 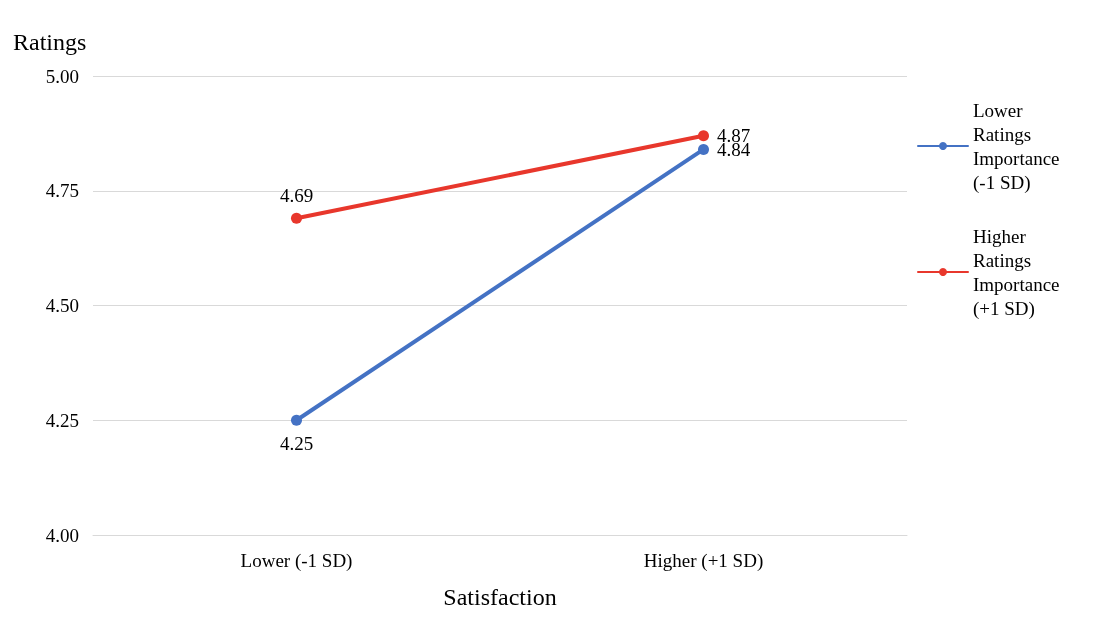 What do you see at coordinates (62, 535) in the screenshot?
I see `y-tick-label: 4.00` at bounding box center [62, 535].